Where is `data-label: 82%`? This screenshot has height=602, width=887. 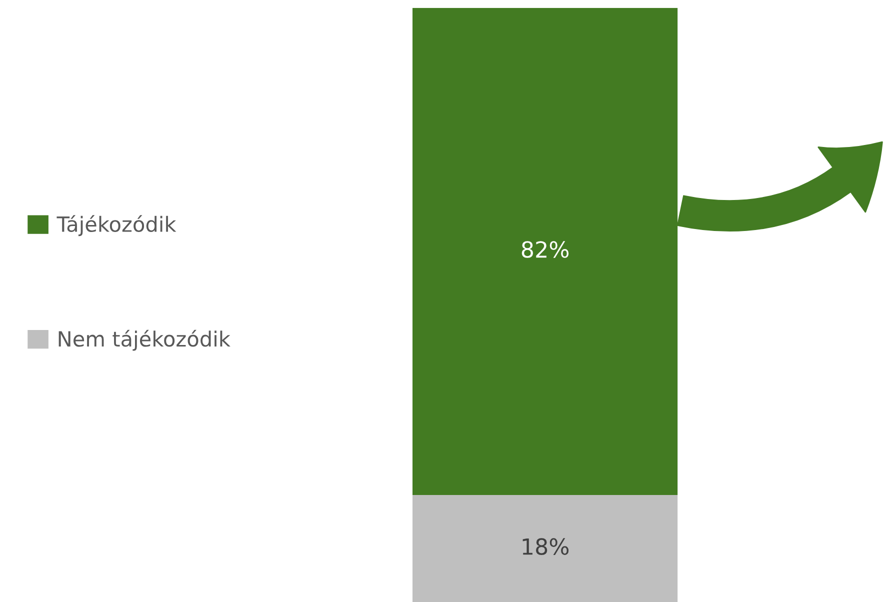
data-label: 82% is located at coordinates (545, 249).